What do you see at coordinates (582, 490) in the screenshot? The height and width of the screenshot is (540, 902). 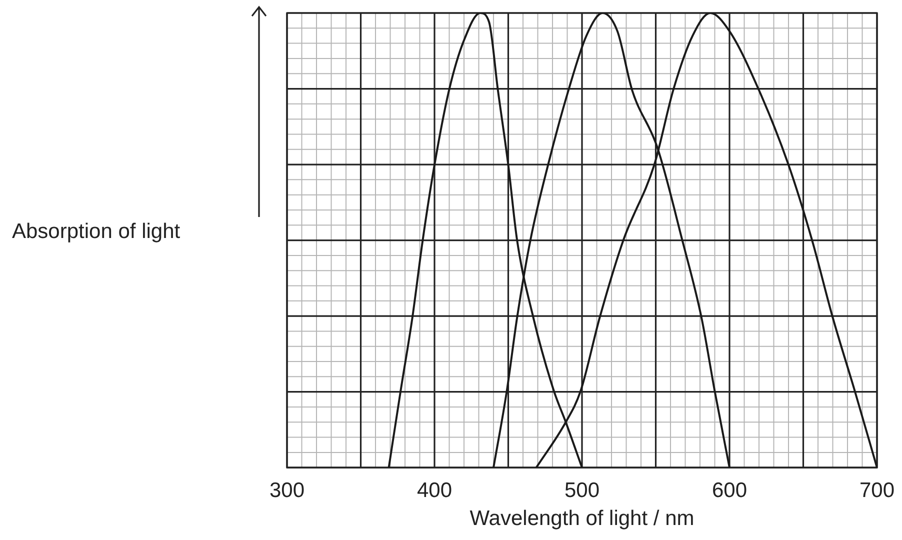 I see `x-tick-label: 500` at bounding box center [582, 490].